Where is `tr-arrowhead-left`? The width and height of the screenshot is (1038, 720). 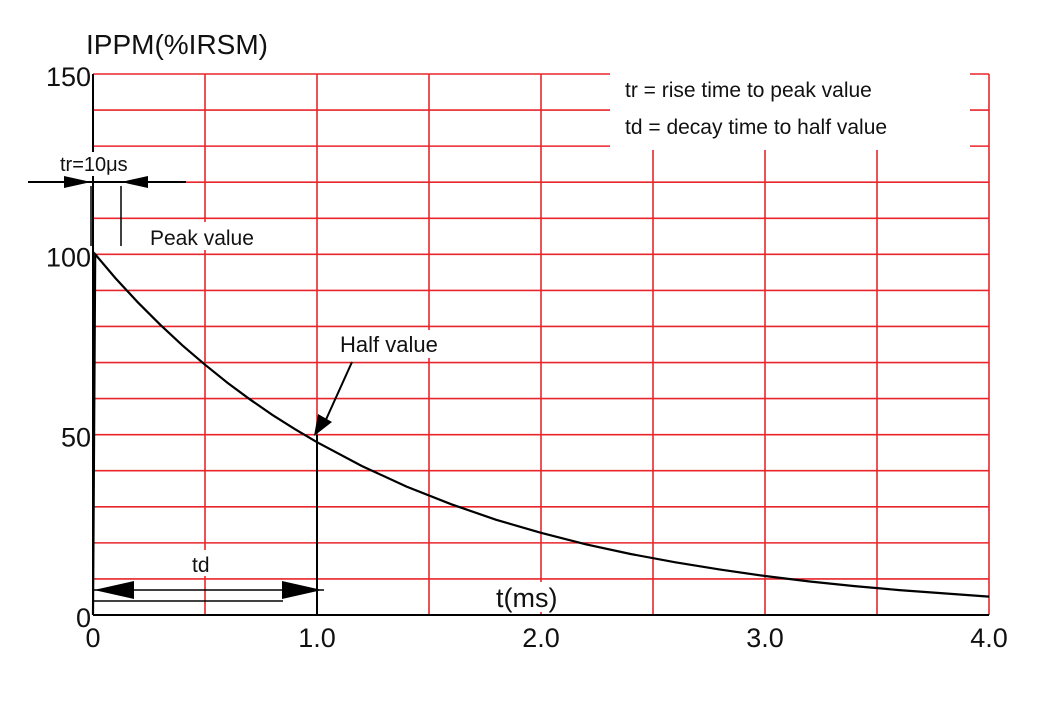 tr-arrowhead-left is located at coordinates (134, 182).